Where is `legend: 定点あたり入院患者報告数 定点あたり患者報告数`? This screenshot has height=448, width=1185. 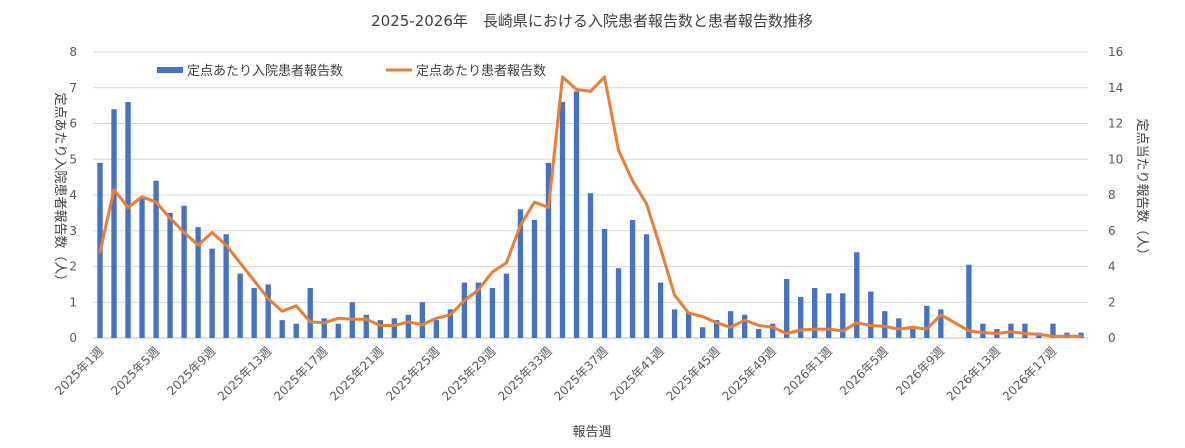 legend: 定点あたり入院患者報告数 定点あたり患者報告数 is located at coordinates (351, 71).